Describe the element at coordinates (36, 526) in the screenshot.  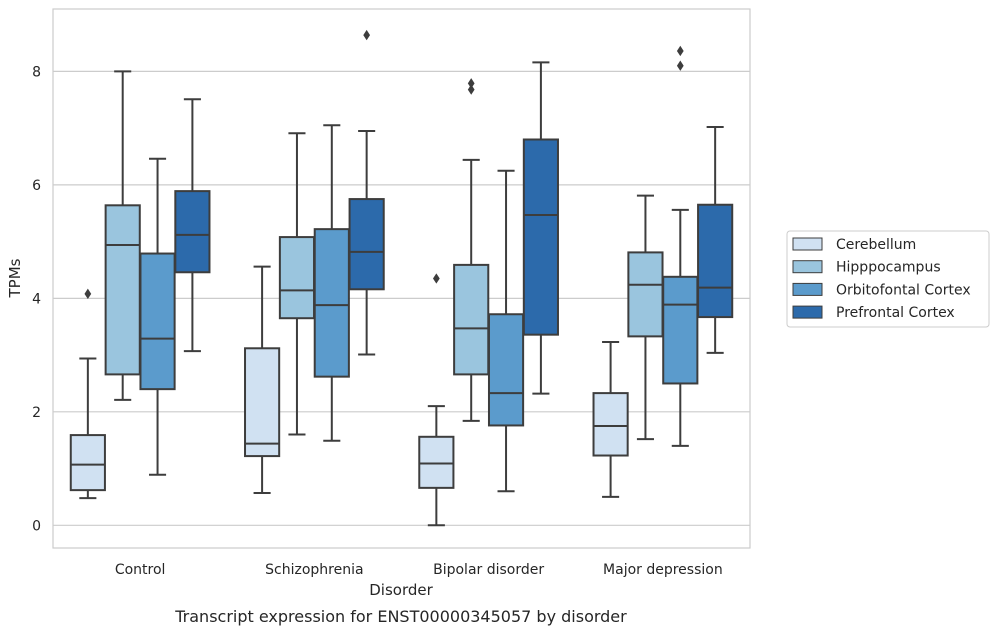
I see `y-tick-label: 0` at that location.